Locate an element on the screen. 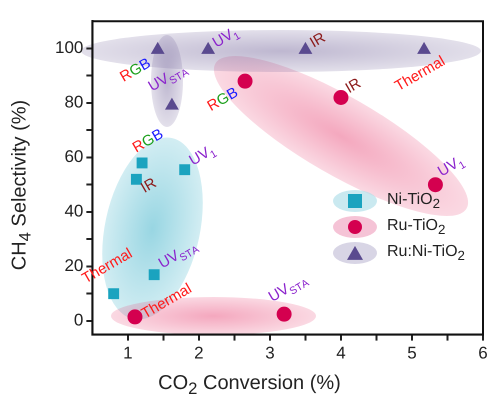 The height and width of the screenshot is (401, 491). legend-label: Ru-TiO$_{2}$ is located at coordinates (416, 226).